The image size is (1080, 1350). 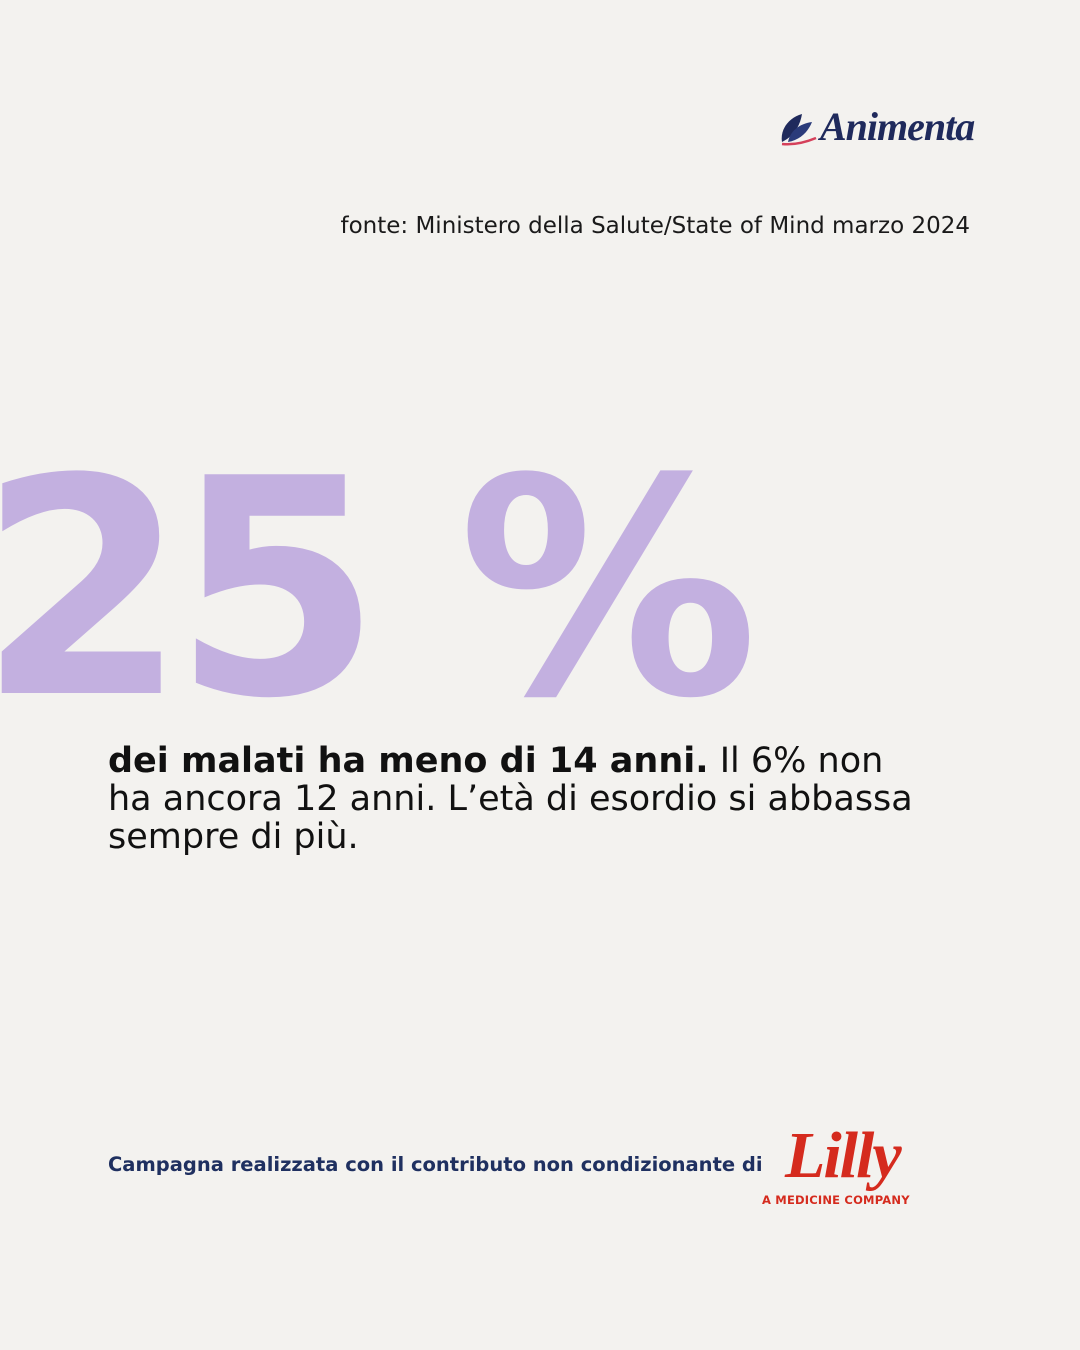 What do you see at coordinates (897, 126) in the screenshot?
I see `logo: Animenta` at bounding box center [897, 126].